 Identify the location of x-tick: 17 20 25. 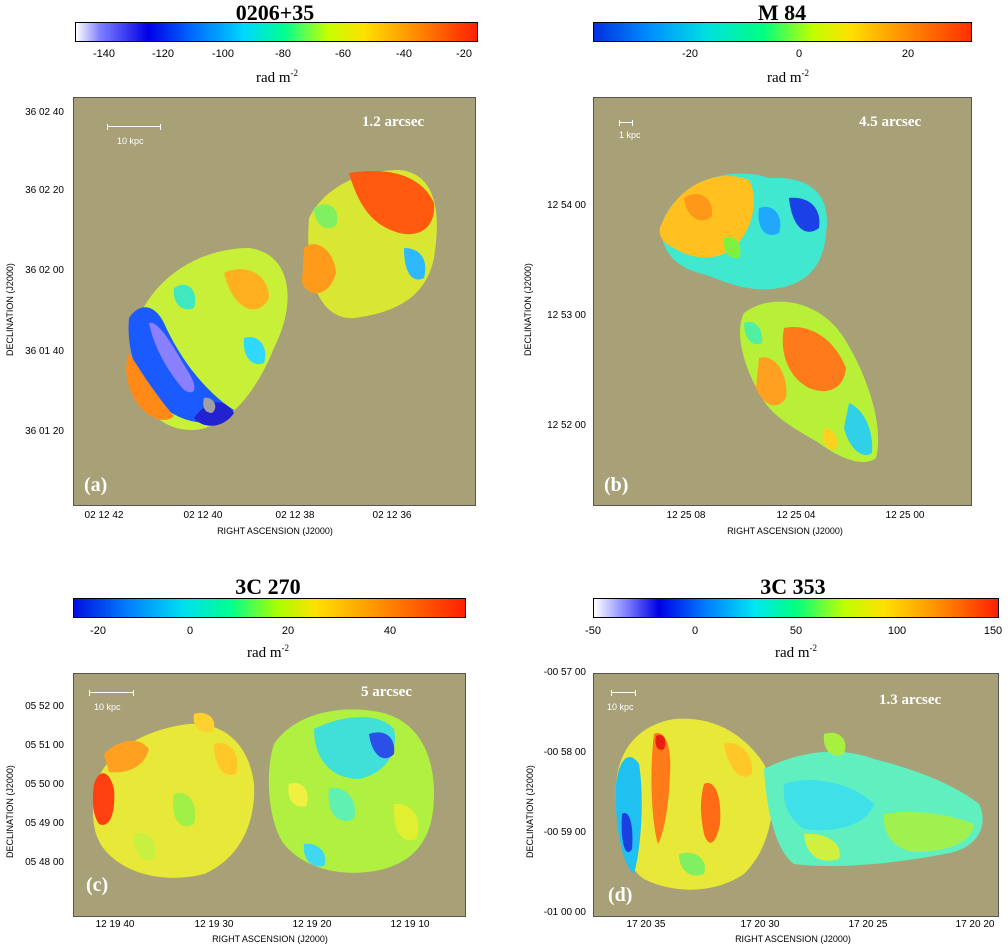
(868, 924).